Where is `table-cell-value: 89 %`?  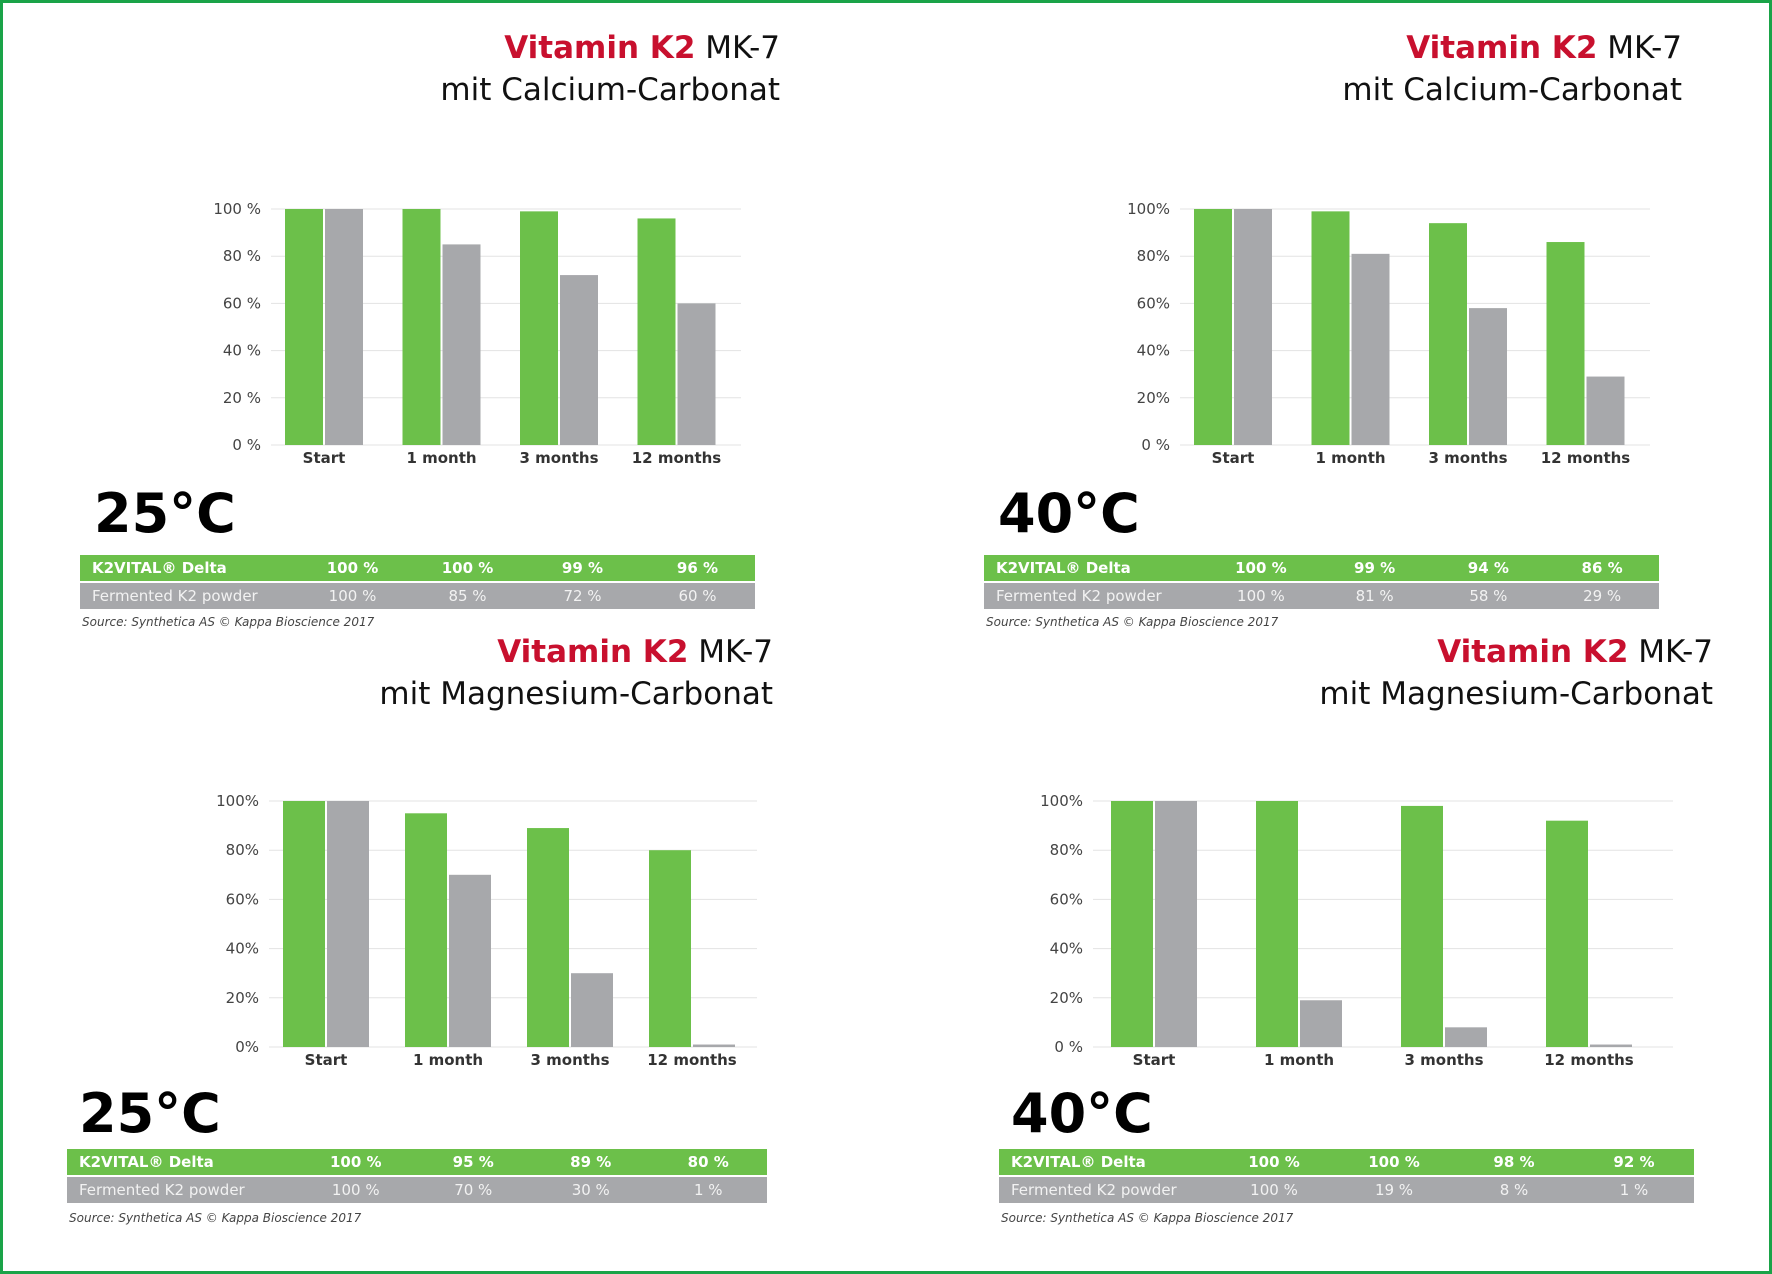
table-cell-value: 89 % is located at coordinates (591, 1162).